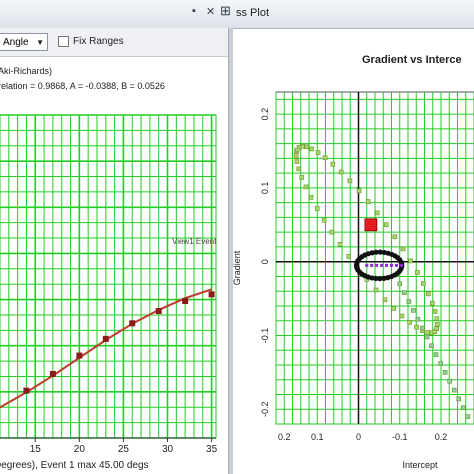 The width and height of the screenshot is (474, 474). What do you see at coordinates (211, 12) in the screenshot?
I see `close-icon: ✕` at bounding box center [211, 12].